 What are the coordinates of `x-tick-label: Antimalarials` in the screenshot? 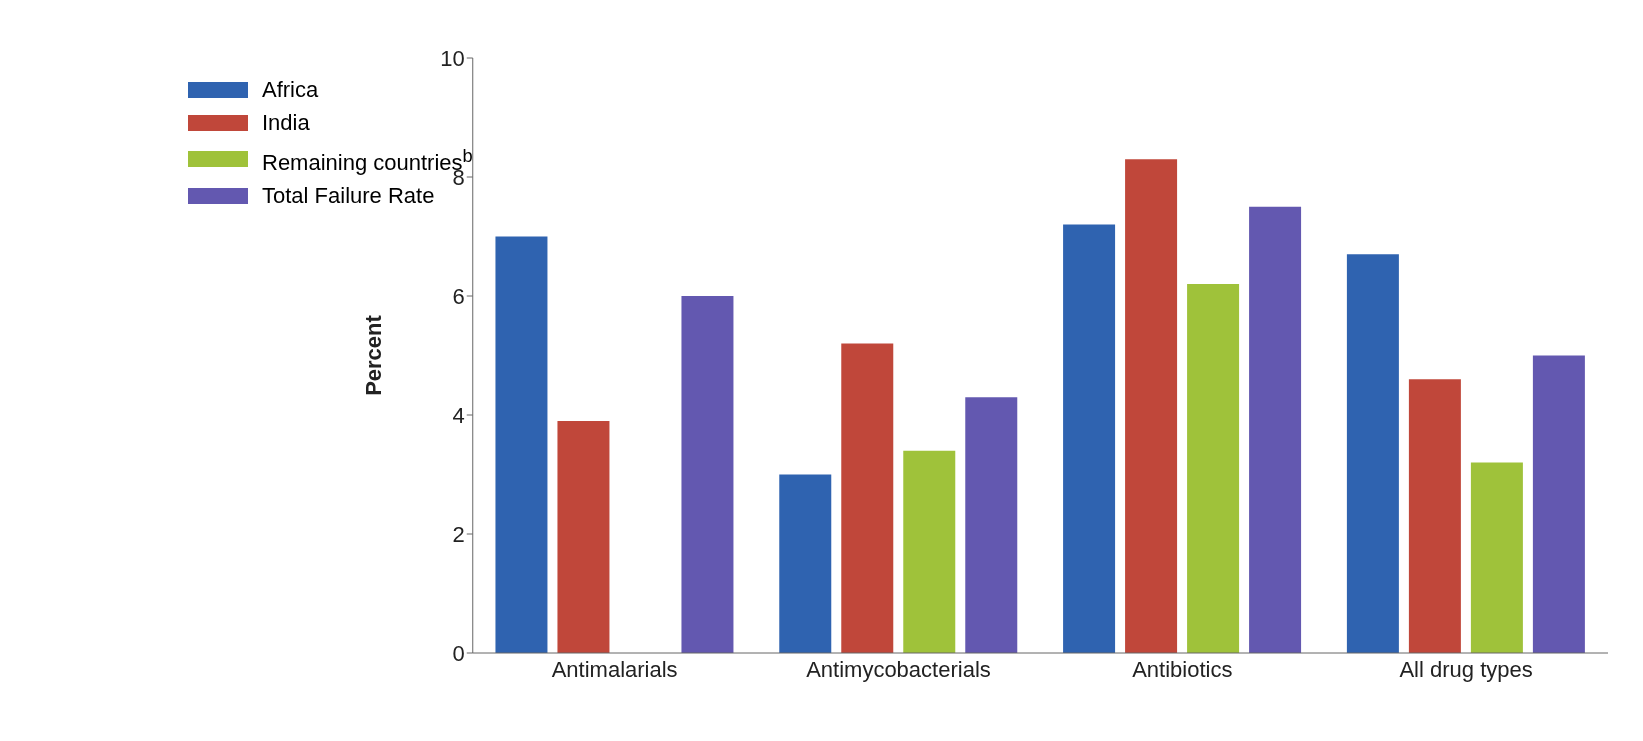 It's located at (614, 669).